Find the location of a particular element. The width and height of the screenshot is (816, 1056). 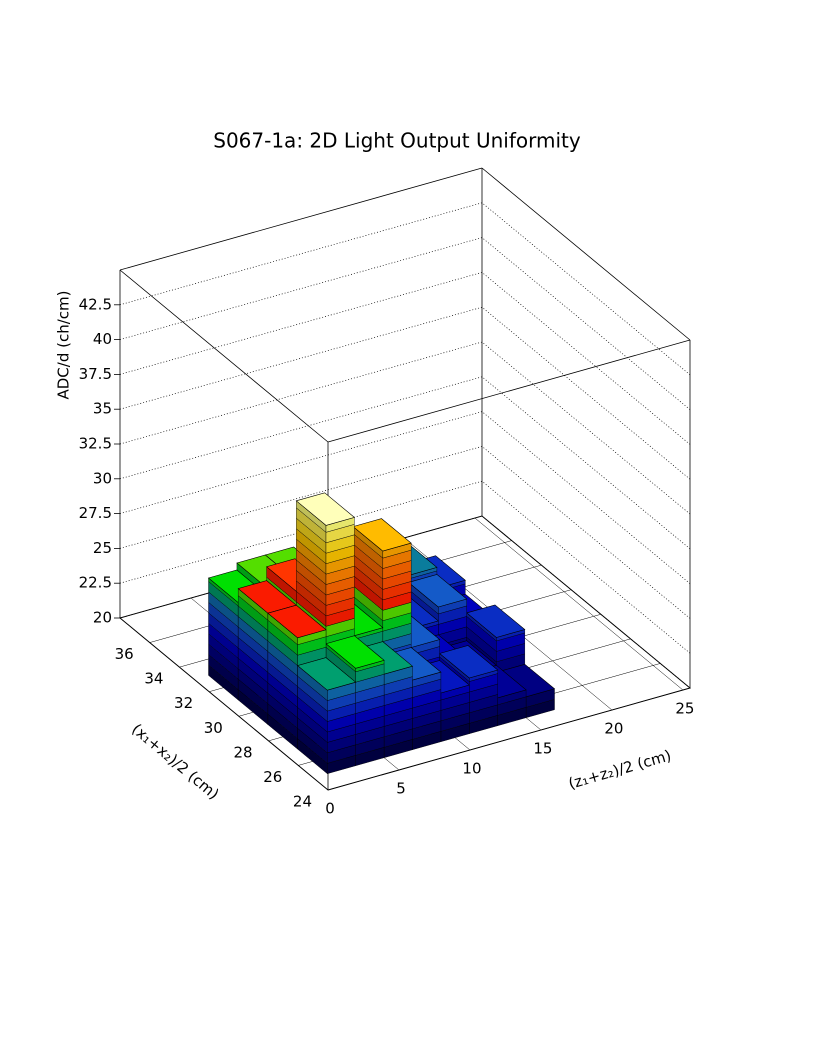

z-tick-label: 30 is located at coordinates (102, 478).